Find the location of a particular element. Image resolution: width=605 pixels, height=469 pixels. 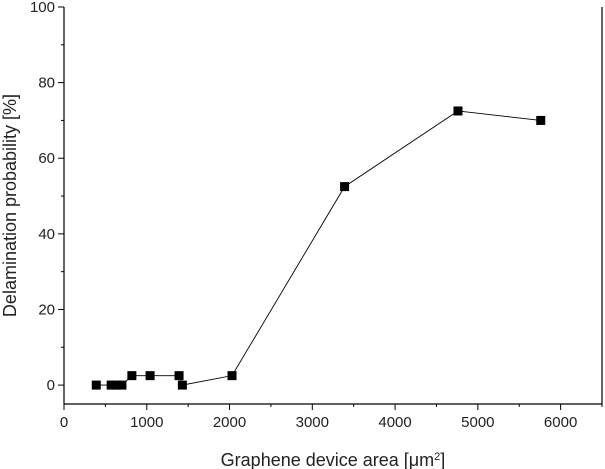

x-tick-label: 5000 is located at coordinates (477, 422).